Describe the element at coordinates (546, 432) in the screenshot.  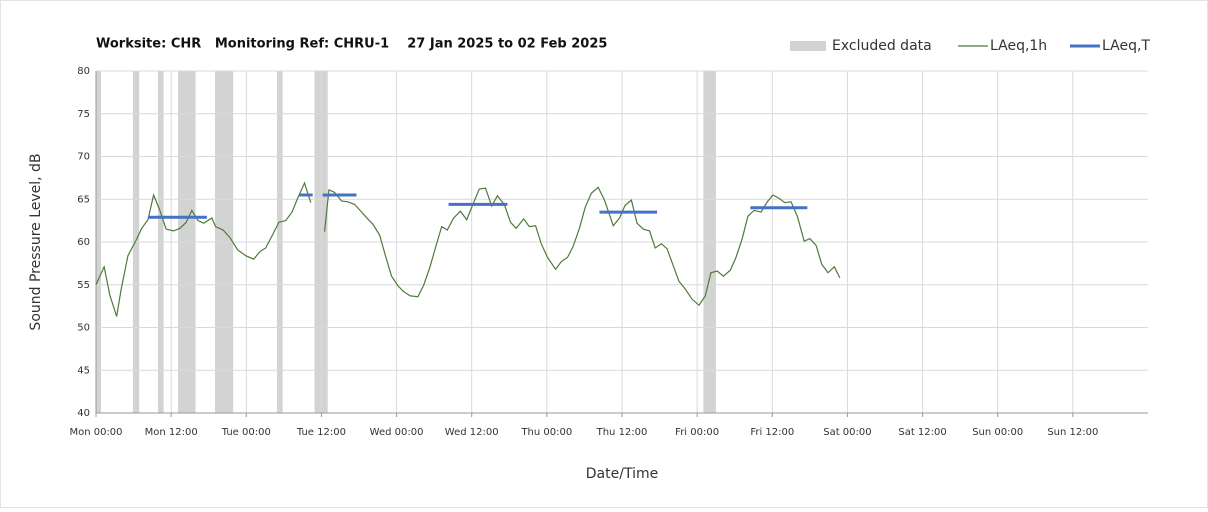
I see `x-tick-label: Thu 00:00` at that location.